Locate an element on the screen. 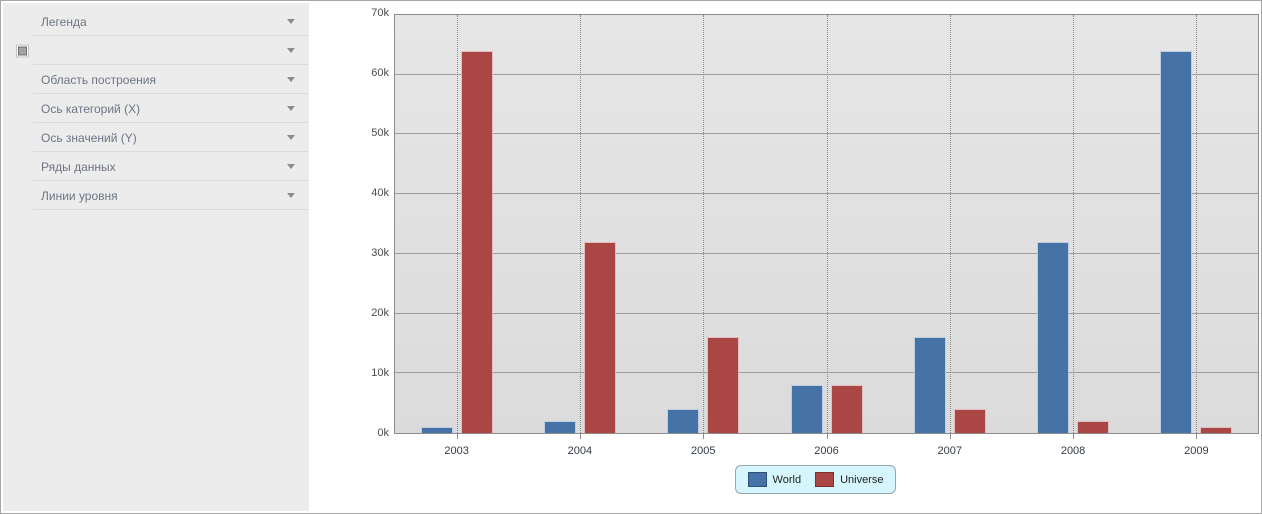  x-axis-category-label: 2003 is located at coordinates (456, 451).